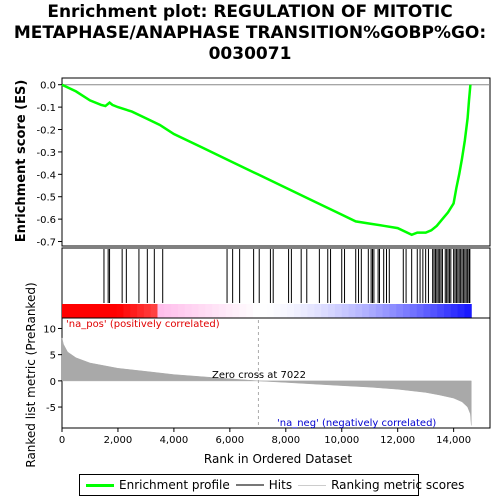  What do you see at coordinates (174, 440) in the screenshot?
I see `x-tick-label: 4,000` at bounding box center [174, 440].